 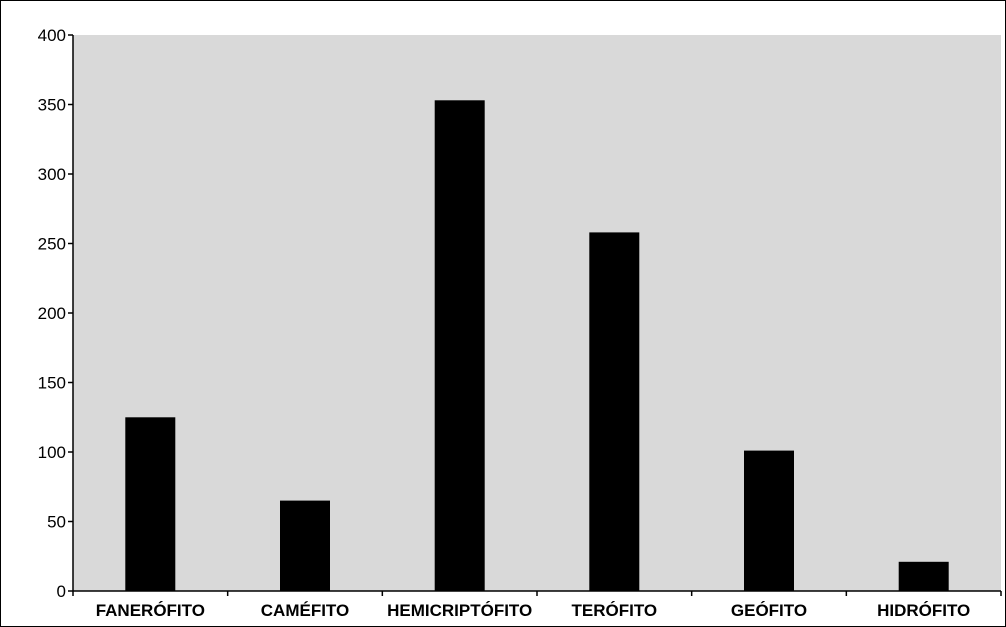 I want to click on y-tick-label: 300, so click(x=52, y=174).